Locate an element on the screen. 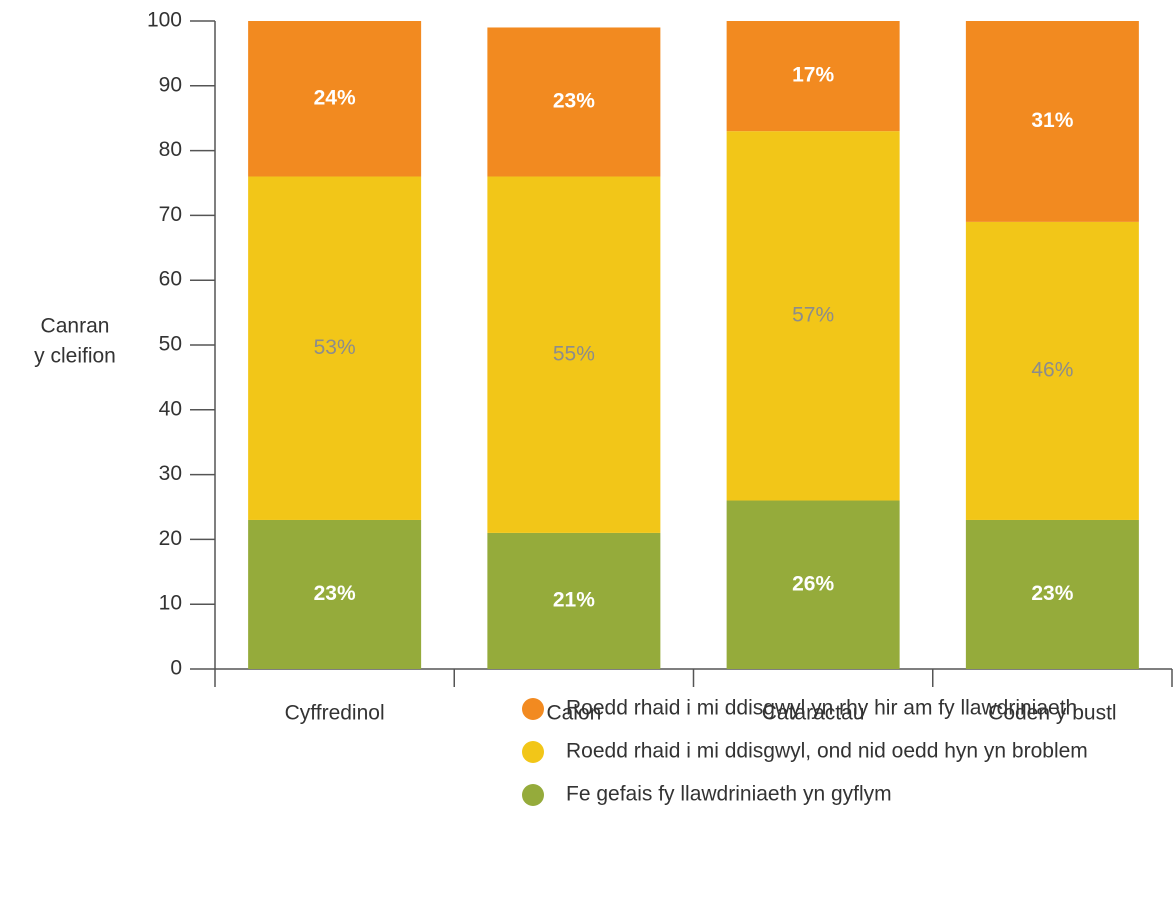 This screenshot has height=903, width=1173. value-label: 21% is located at coordinates (574, 600).